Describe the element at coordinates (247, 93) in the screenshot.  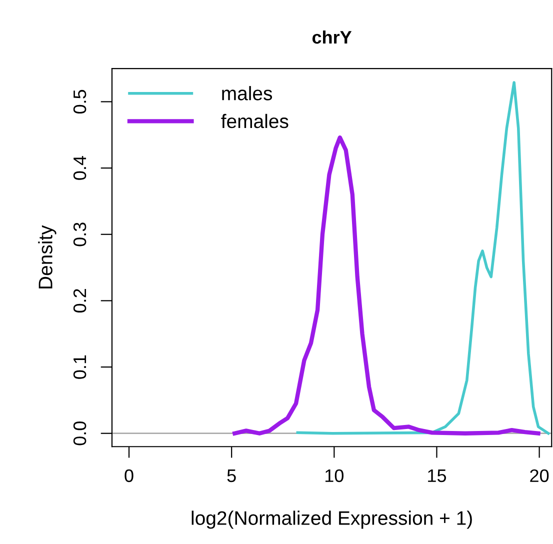
I see `legend-label: males` at that location.